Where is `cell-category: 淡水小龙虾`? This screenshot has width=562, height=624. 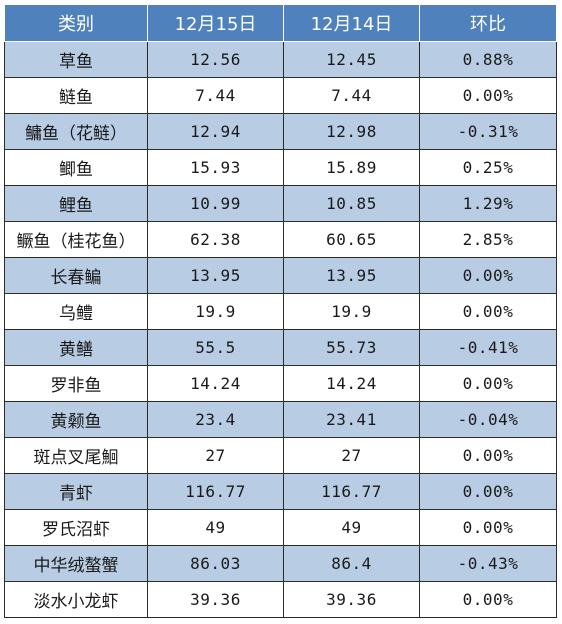 cell-category: 淡水小龙虾 is located at coordinates (76, 599).